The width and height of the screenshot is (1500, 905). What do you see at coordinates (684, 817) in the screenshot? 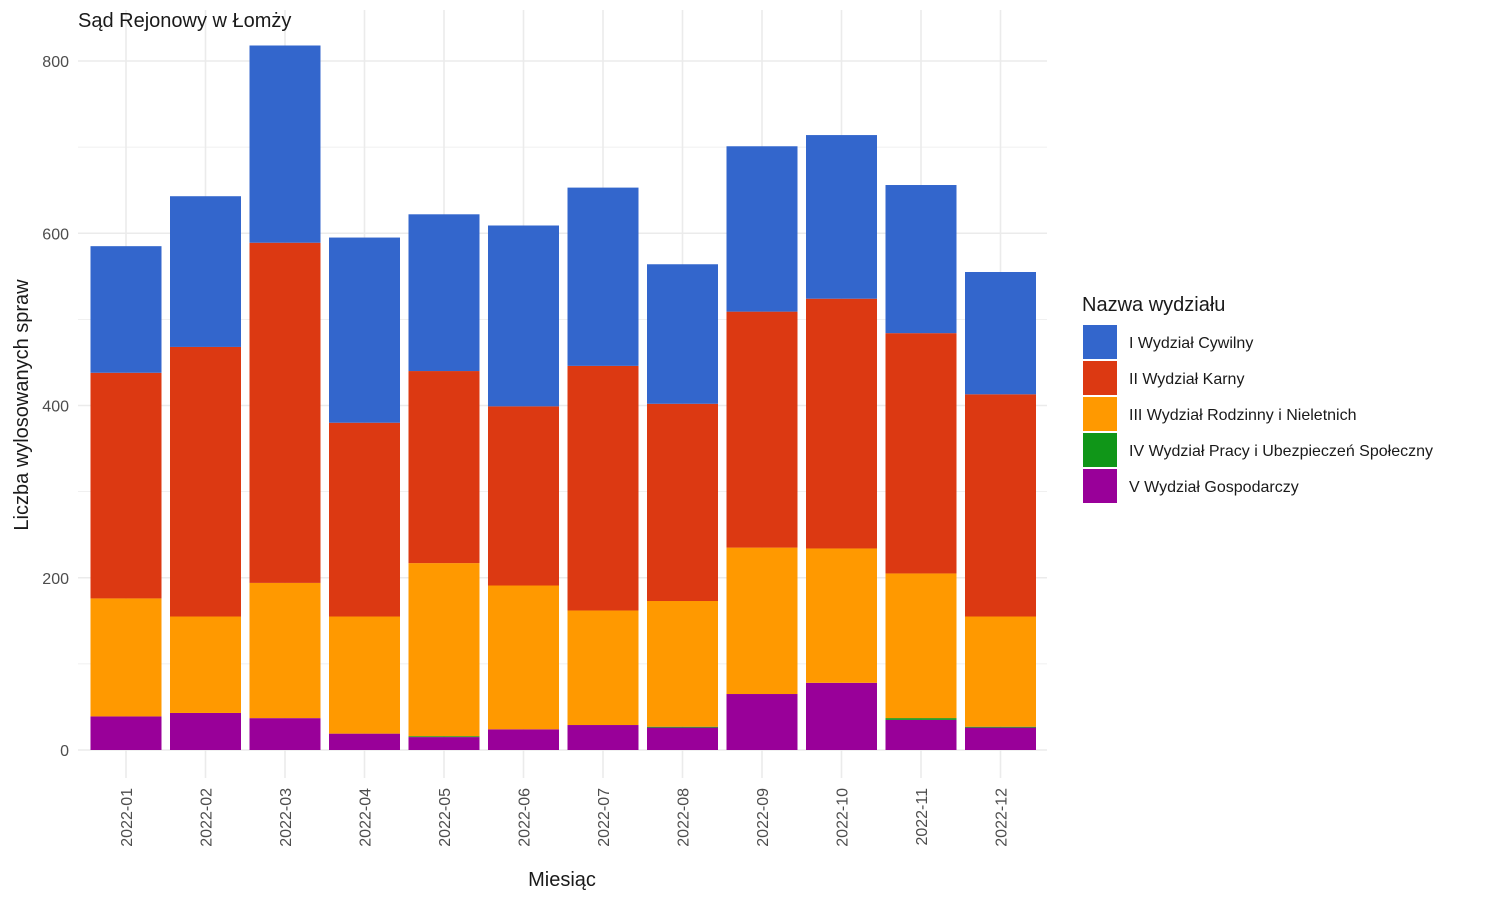
I see `x-tick-label: 2022-08` at bounding box center [684, 817].